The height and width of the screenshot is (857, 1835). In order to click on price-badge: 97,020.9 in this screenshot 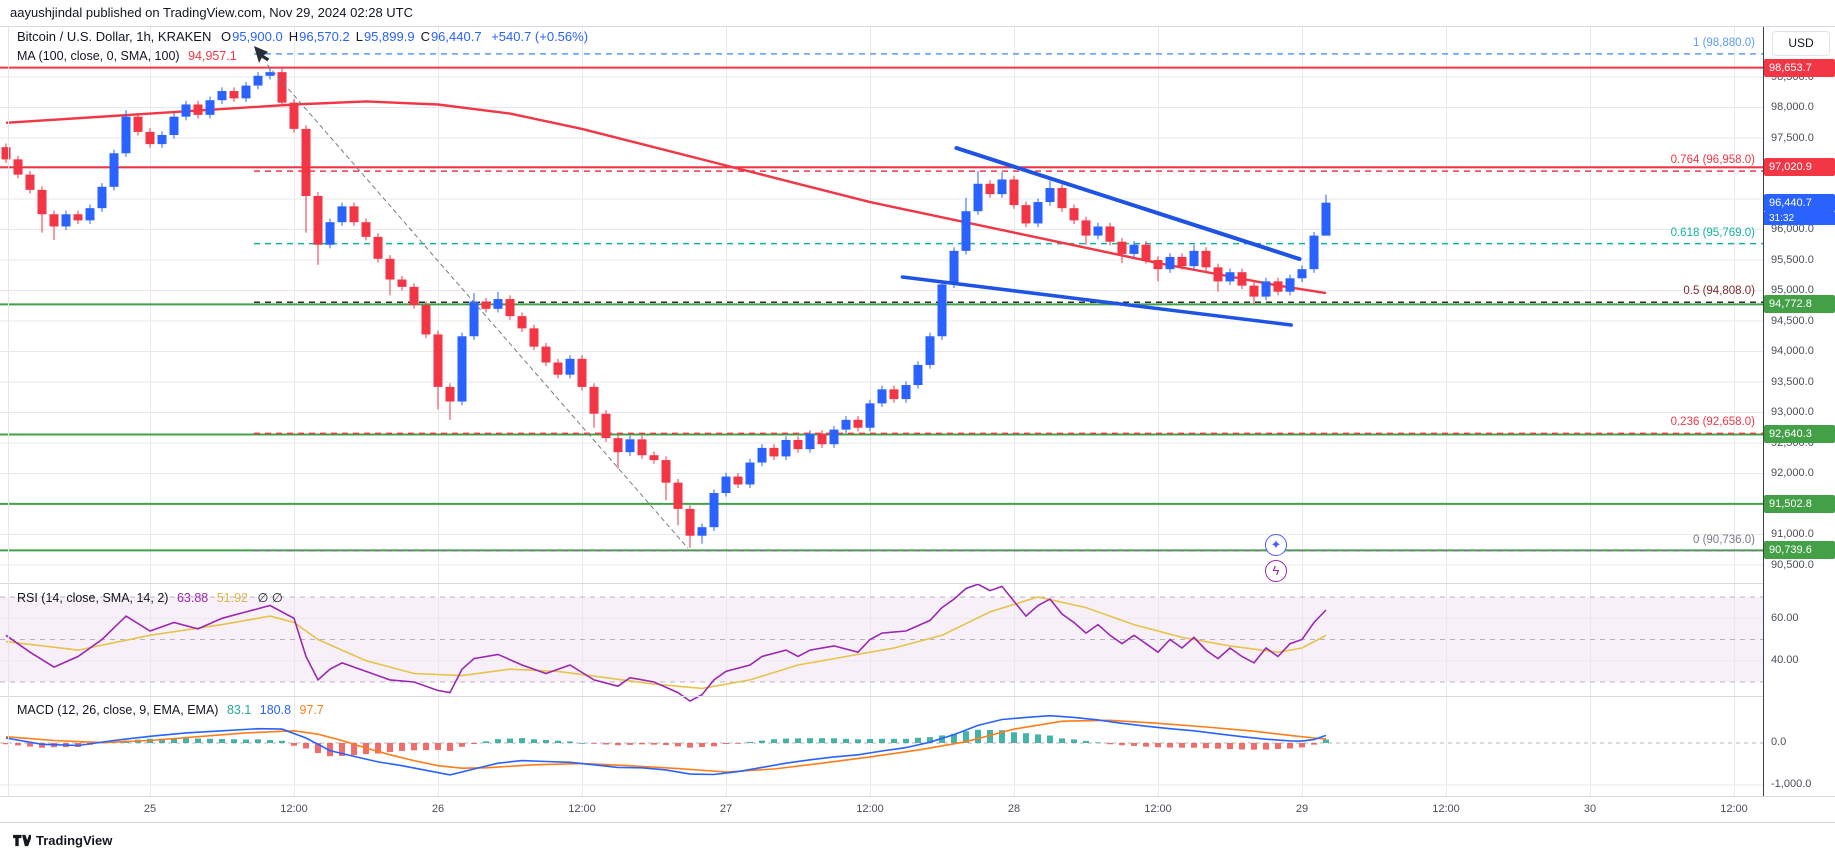, I will do `click(1799, 167)`.